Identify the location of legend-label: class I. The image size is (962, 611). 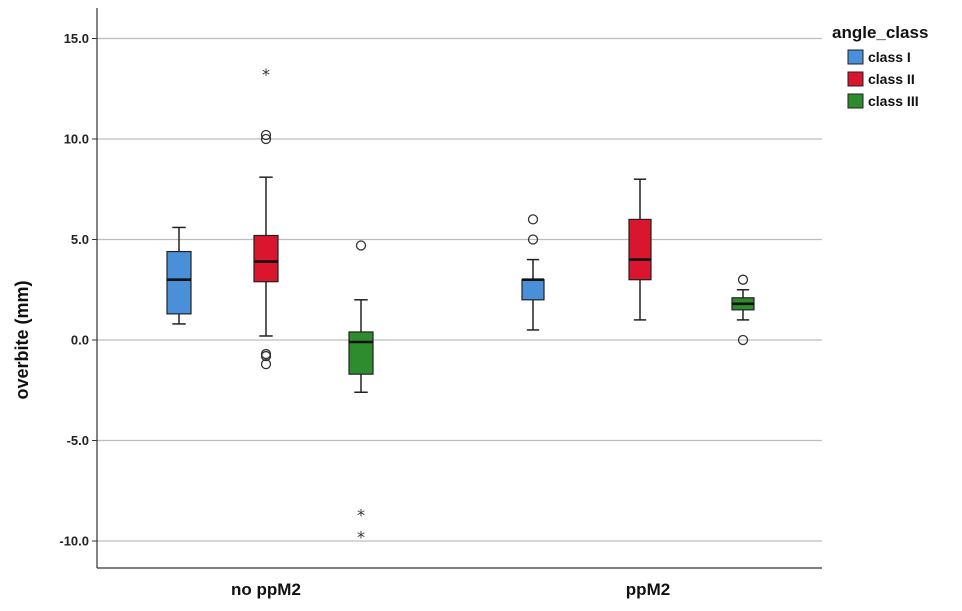
(889, 57).